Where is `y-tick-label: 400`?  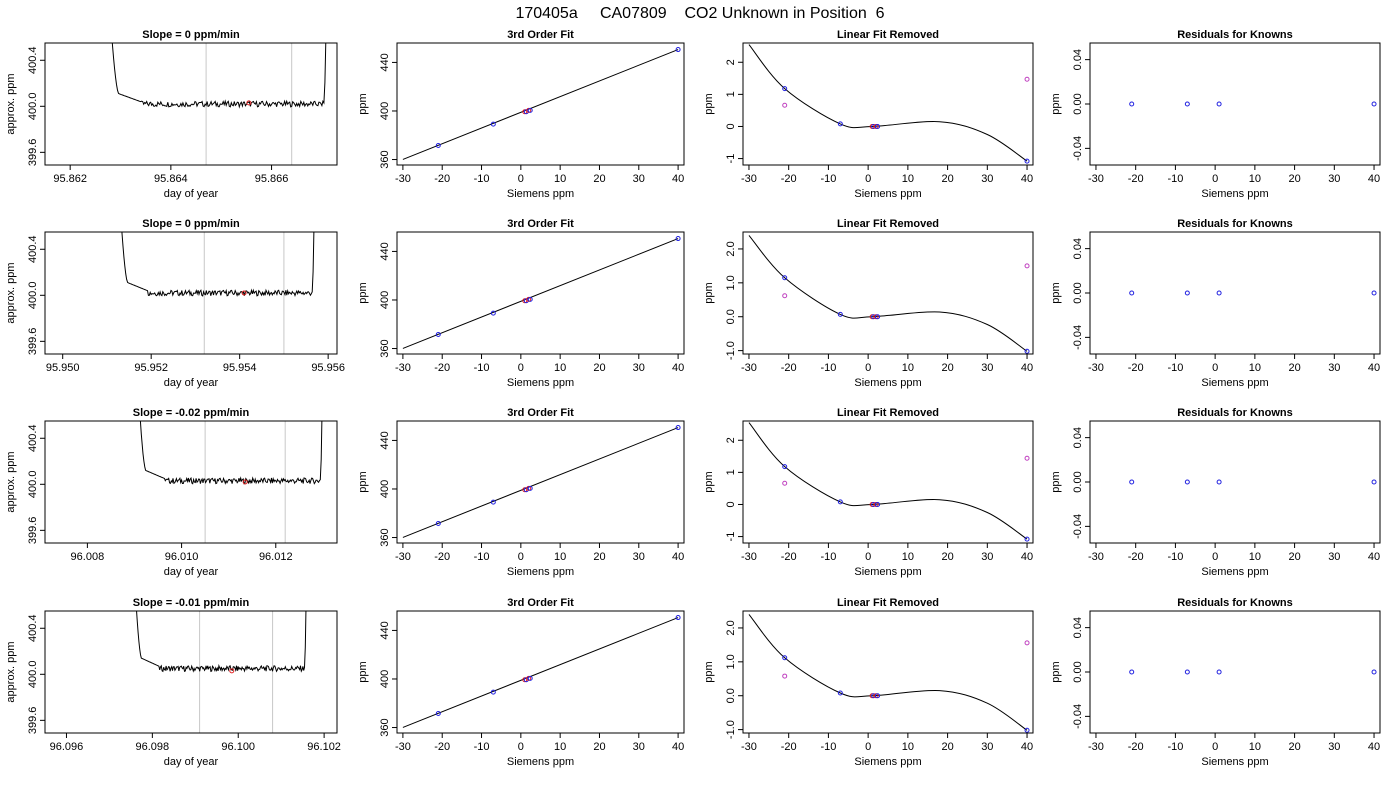 y-tick-label: 400 is located at coordinates (385, 679).